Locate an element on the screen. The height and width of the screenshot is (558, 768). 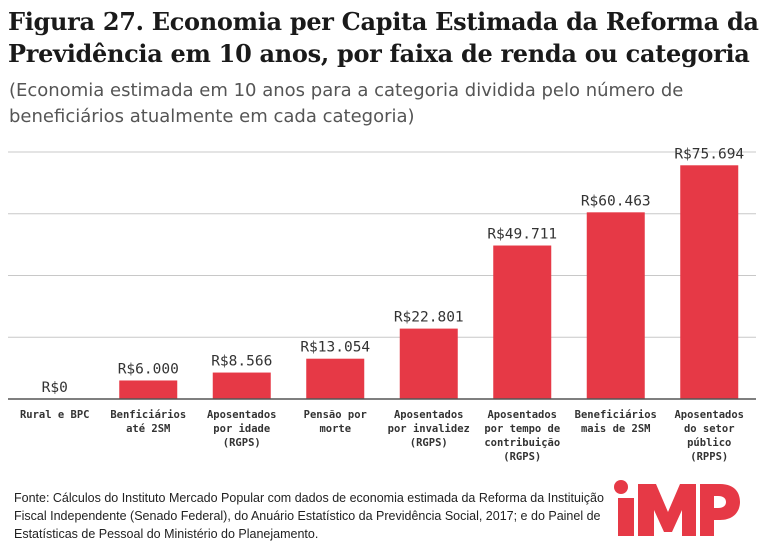
data-label: R$13.054 is located at coordinates (335, 348).